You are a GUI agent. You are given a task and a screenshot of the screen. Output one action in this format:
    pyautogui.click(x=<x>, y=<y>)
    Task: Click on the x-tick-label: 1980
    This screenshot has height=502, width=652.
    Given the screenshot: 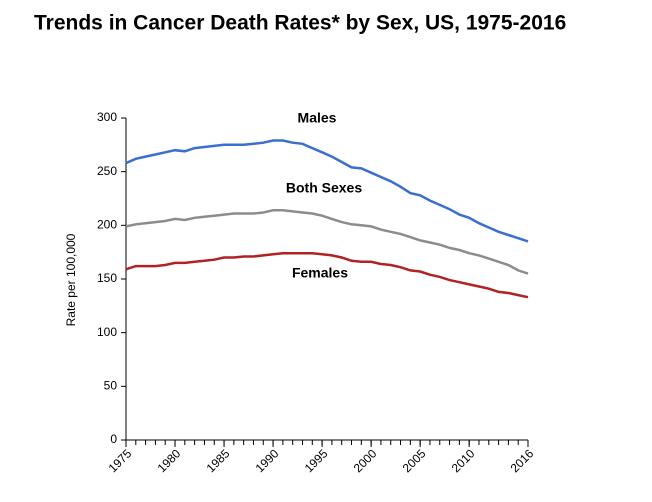 What is the action you would take?
    pyautogui.click(x=169, y=460)
    